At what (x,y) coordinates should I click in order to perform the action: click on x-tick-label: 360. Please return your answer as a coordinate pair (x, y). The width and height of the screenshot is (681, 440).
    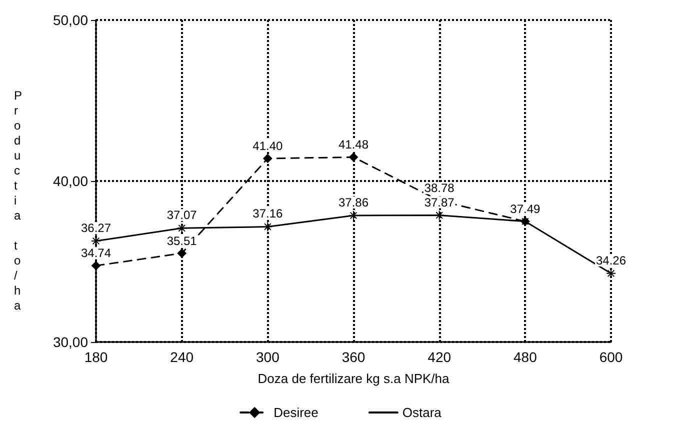
    Looking at the image, I should click on (354, 357).